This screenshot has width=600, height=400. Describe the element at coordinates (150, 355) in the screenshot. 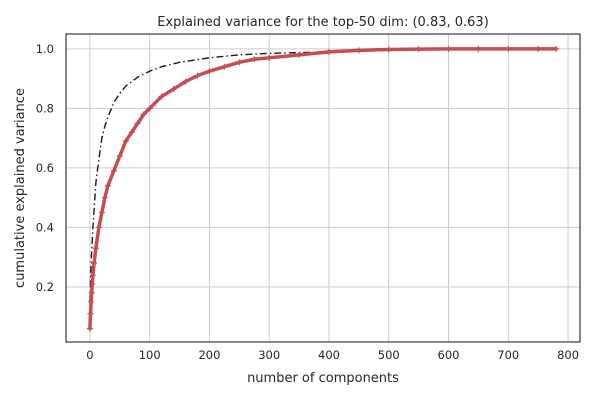

I see `x-tick-label: 100` at that location.